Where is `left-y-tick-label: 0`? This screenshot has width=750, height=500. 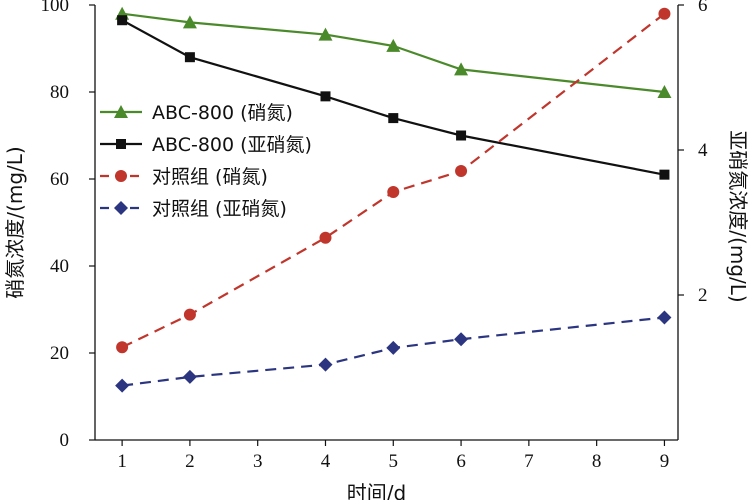
left-y-tick-label: 0 is located at coordinates (65, 440).